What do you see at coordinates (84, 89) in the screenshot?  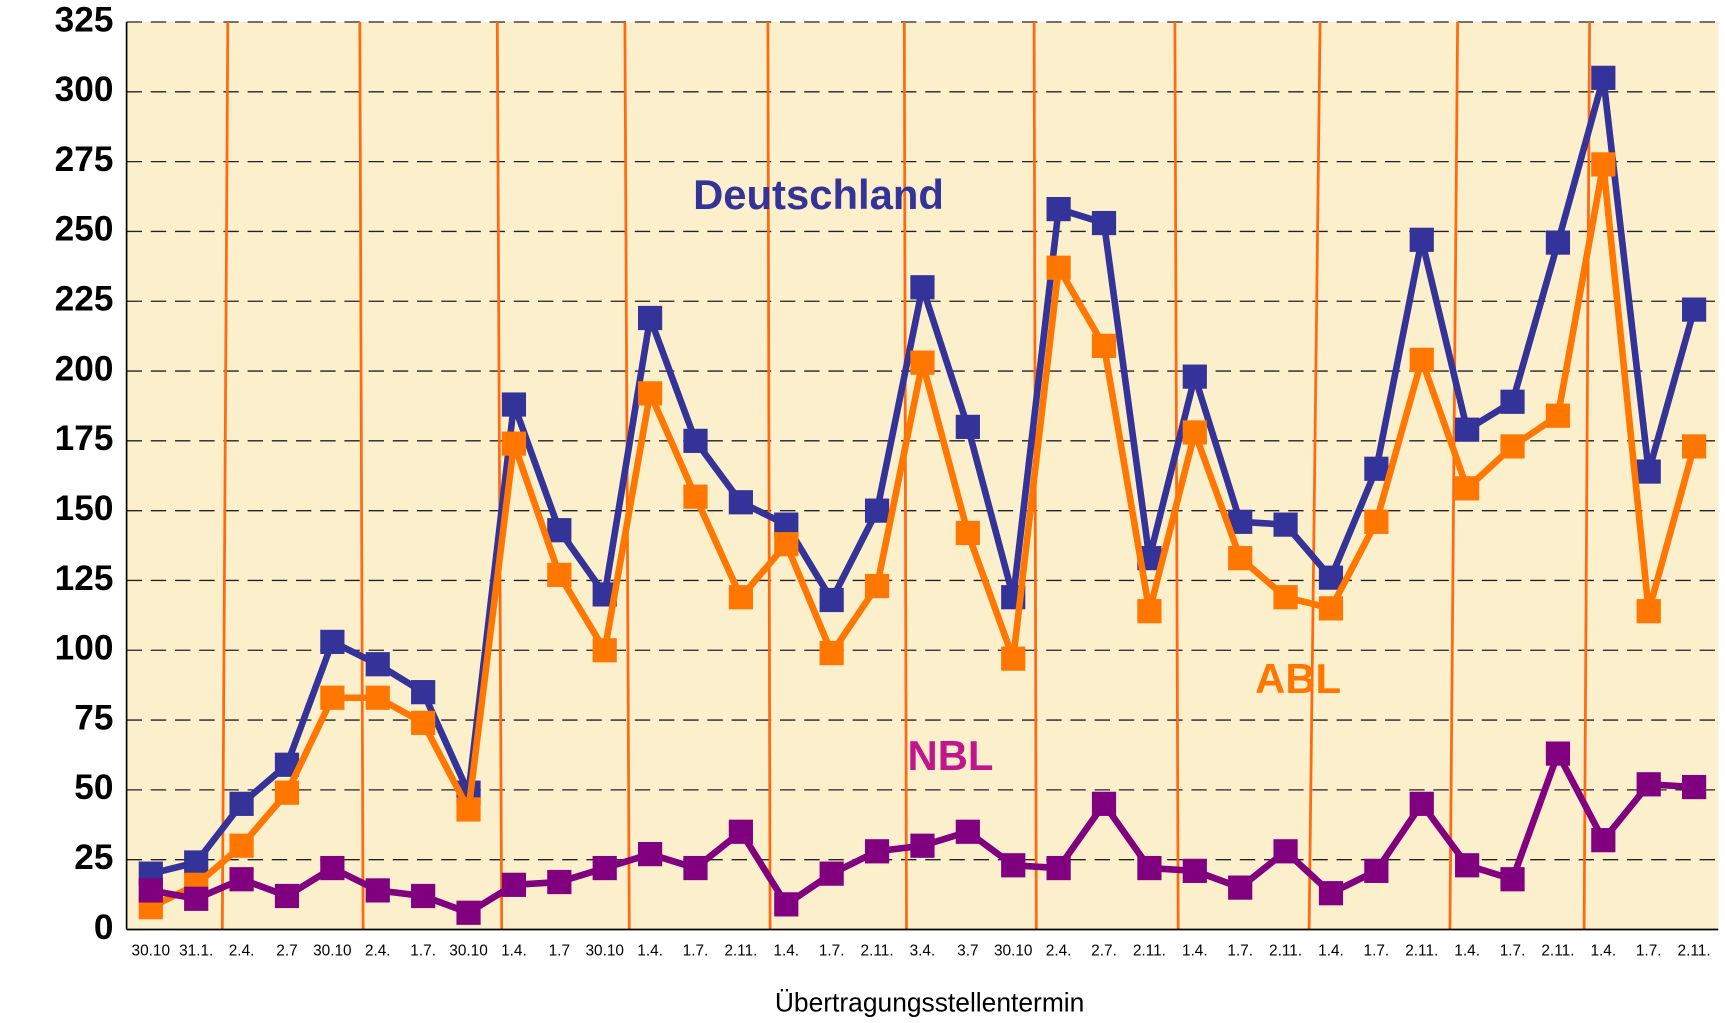 I see `y-tick-label: 300` at bounding box center [84, 89].